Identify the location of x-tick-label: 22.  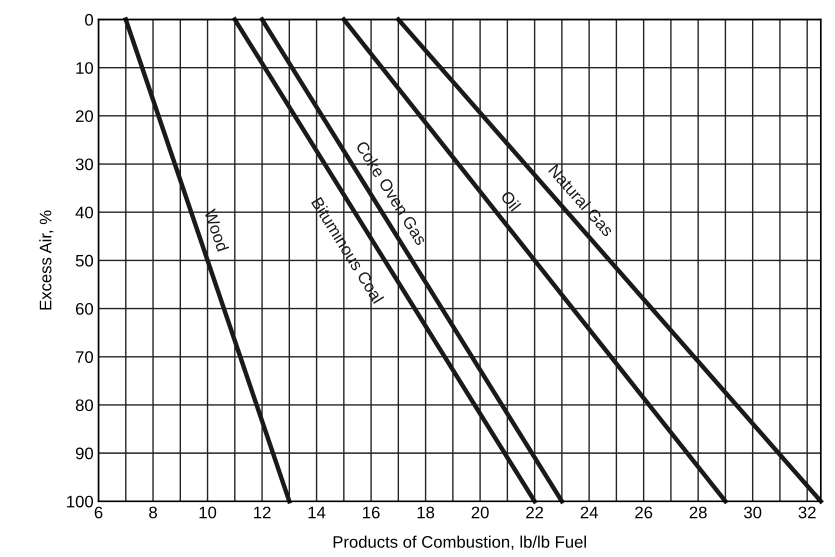
(535, 512).